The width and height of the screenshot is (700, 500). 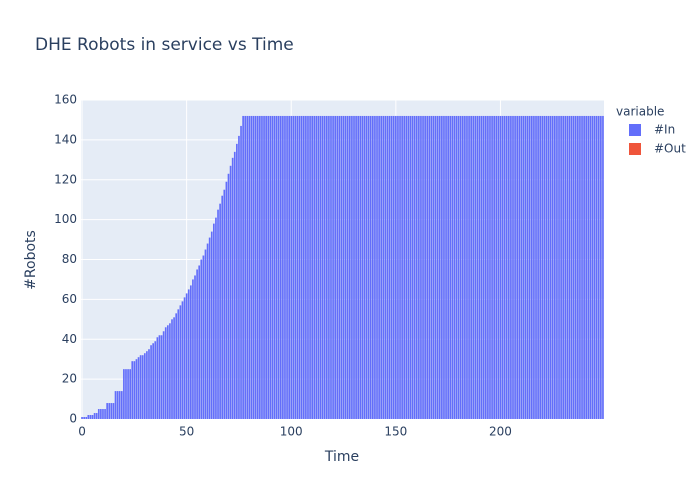 I want to click on y-tick-label: 20, so click(x=69, y=379).